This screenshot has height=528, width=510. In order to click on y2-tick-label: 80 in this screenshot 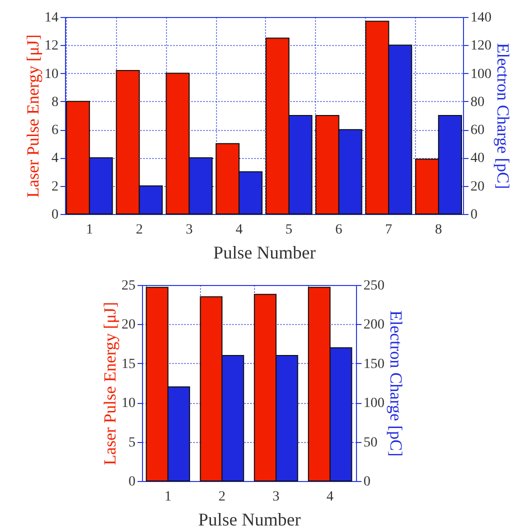, I will do `click(477, 102)`.